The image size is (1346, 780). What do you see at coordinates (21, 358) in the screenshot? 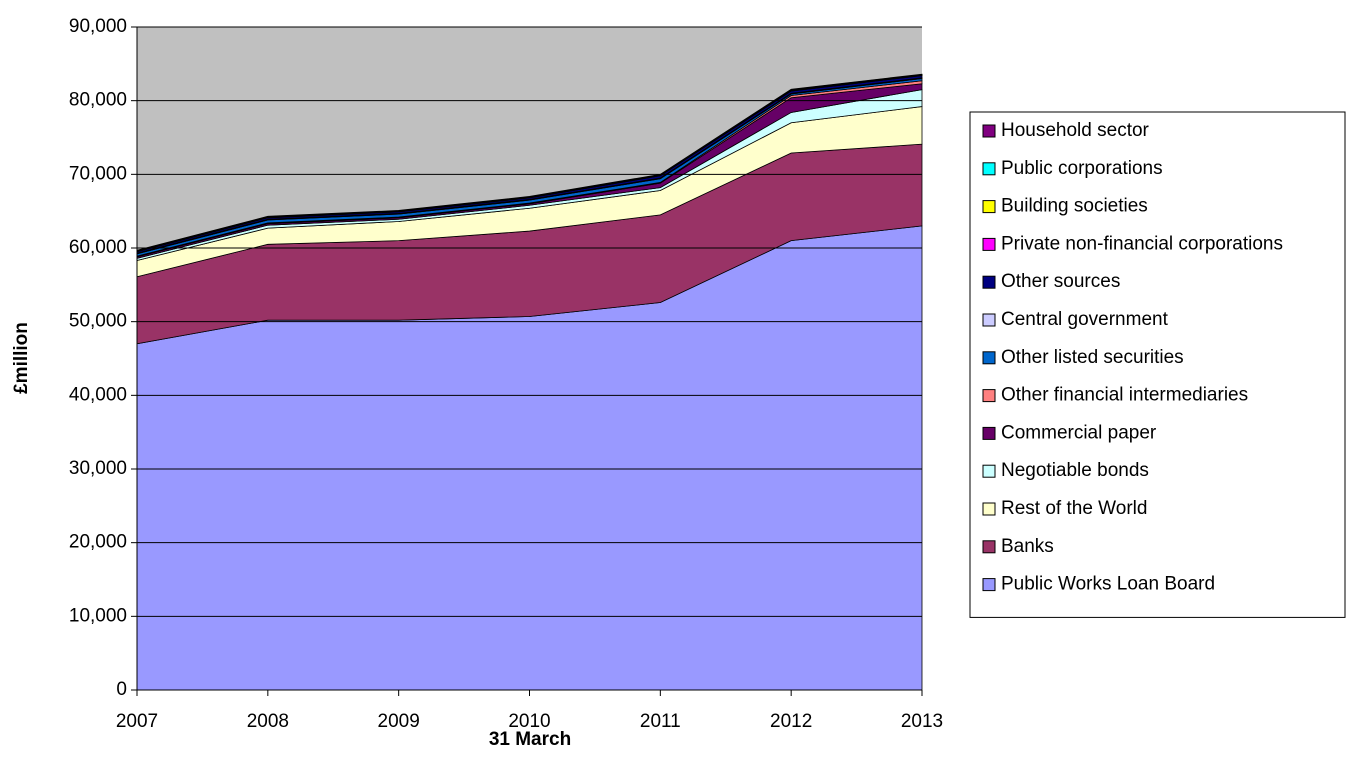
I see `y-axis-title: £million` at bounding box center [21, 358].